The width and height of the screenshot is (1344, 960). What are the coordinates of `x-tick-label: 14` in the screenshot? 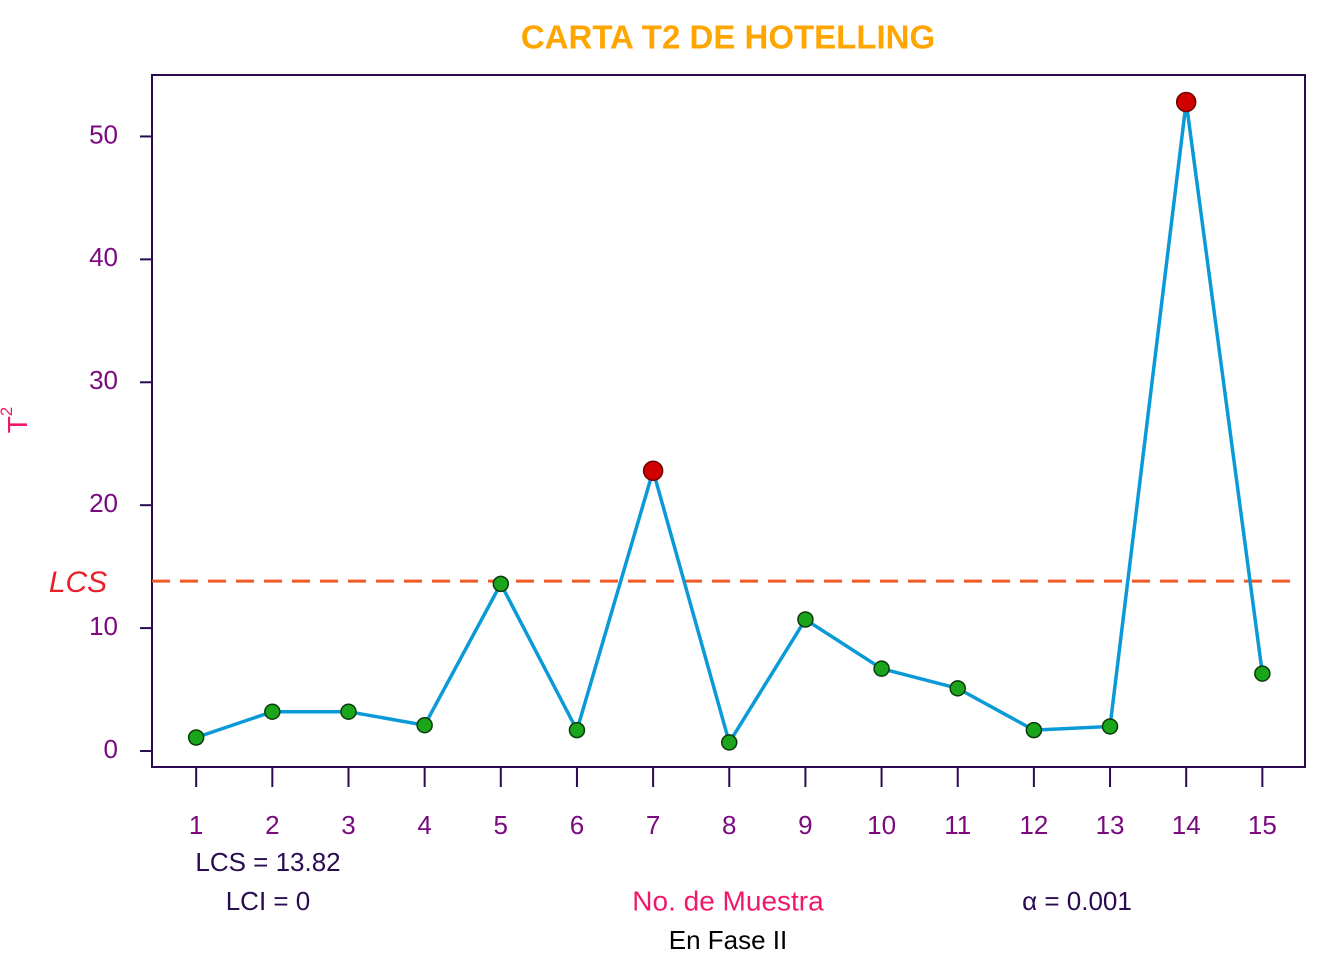 It's located at (1186, 825).